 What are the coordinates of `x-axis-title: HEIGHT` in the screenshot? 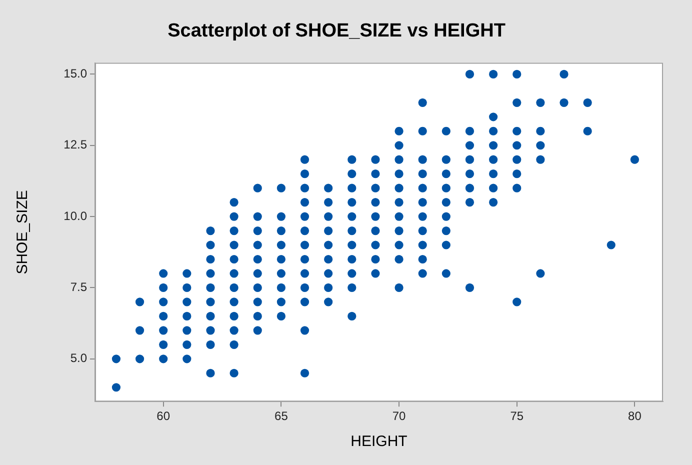 It's located at (379, 441).